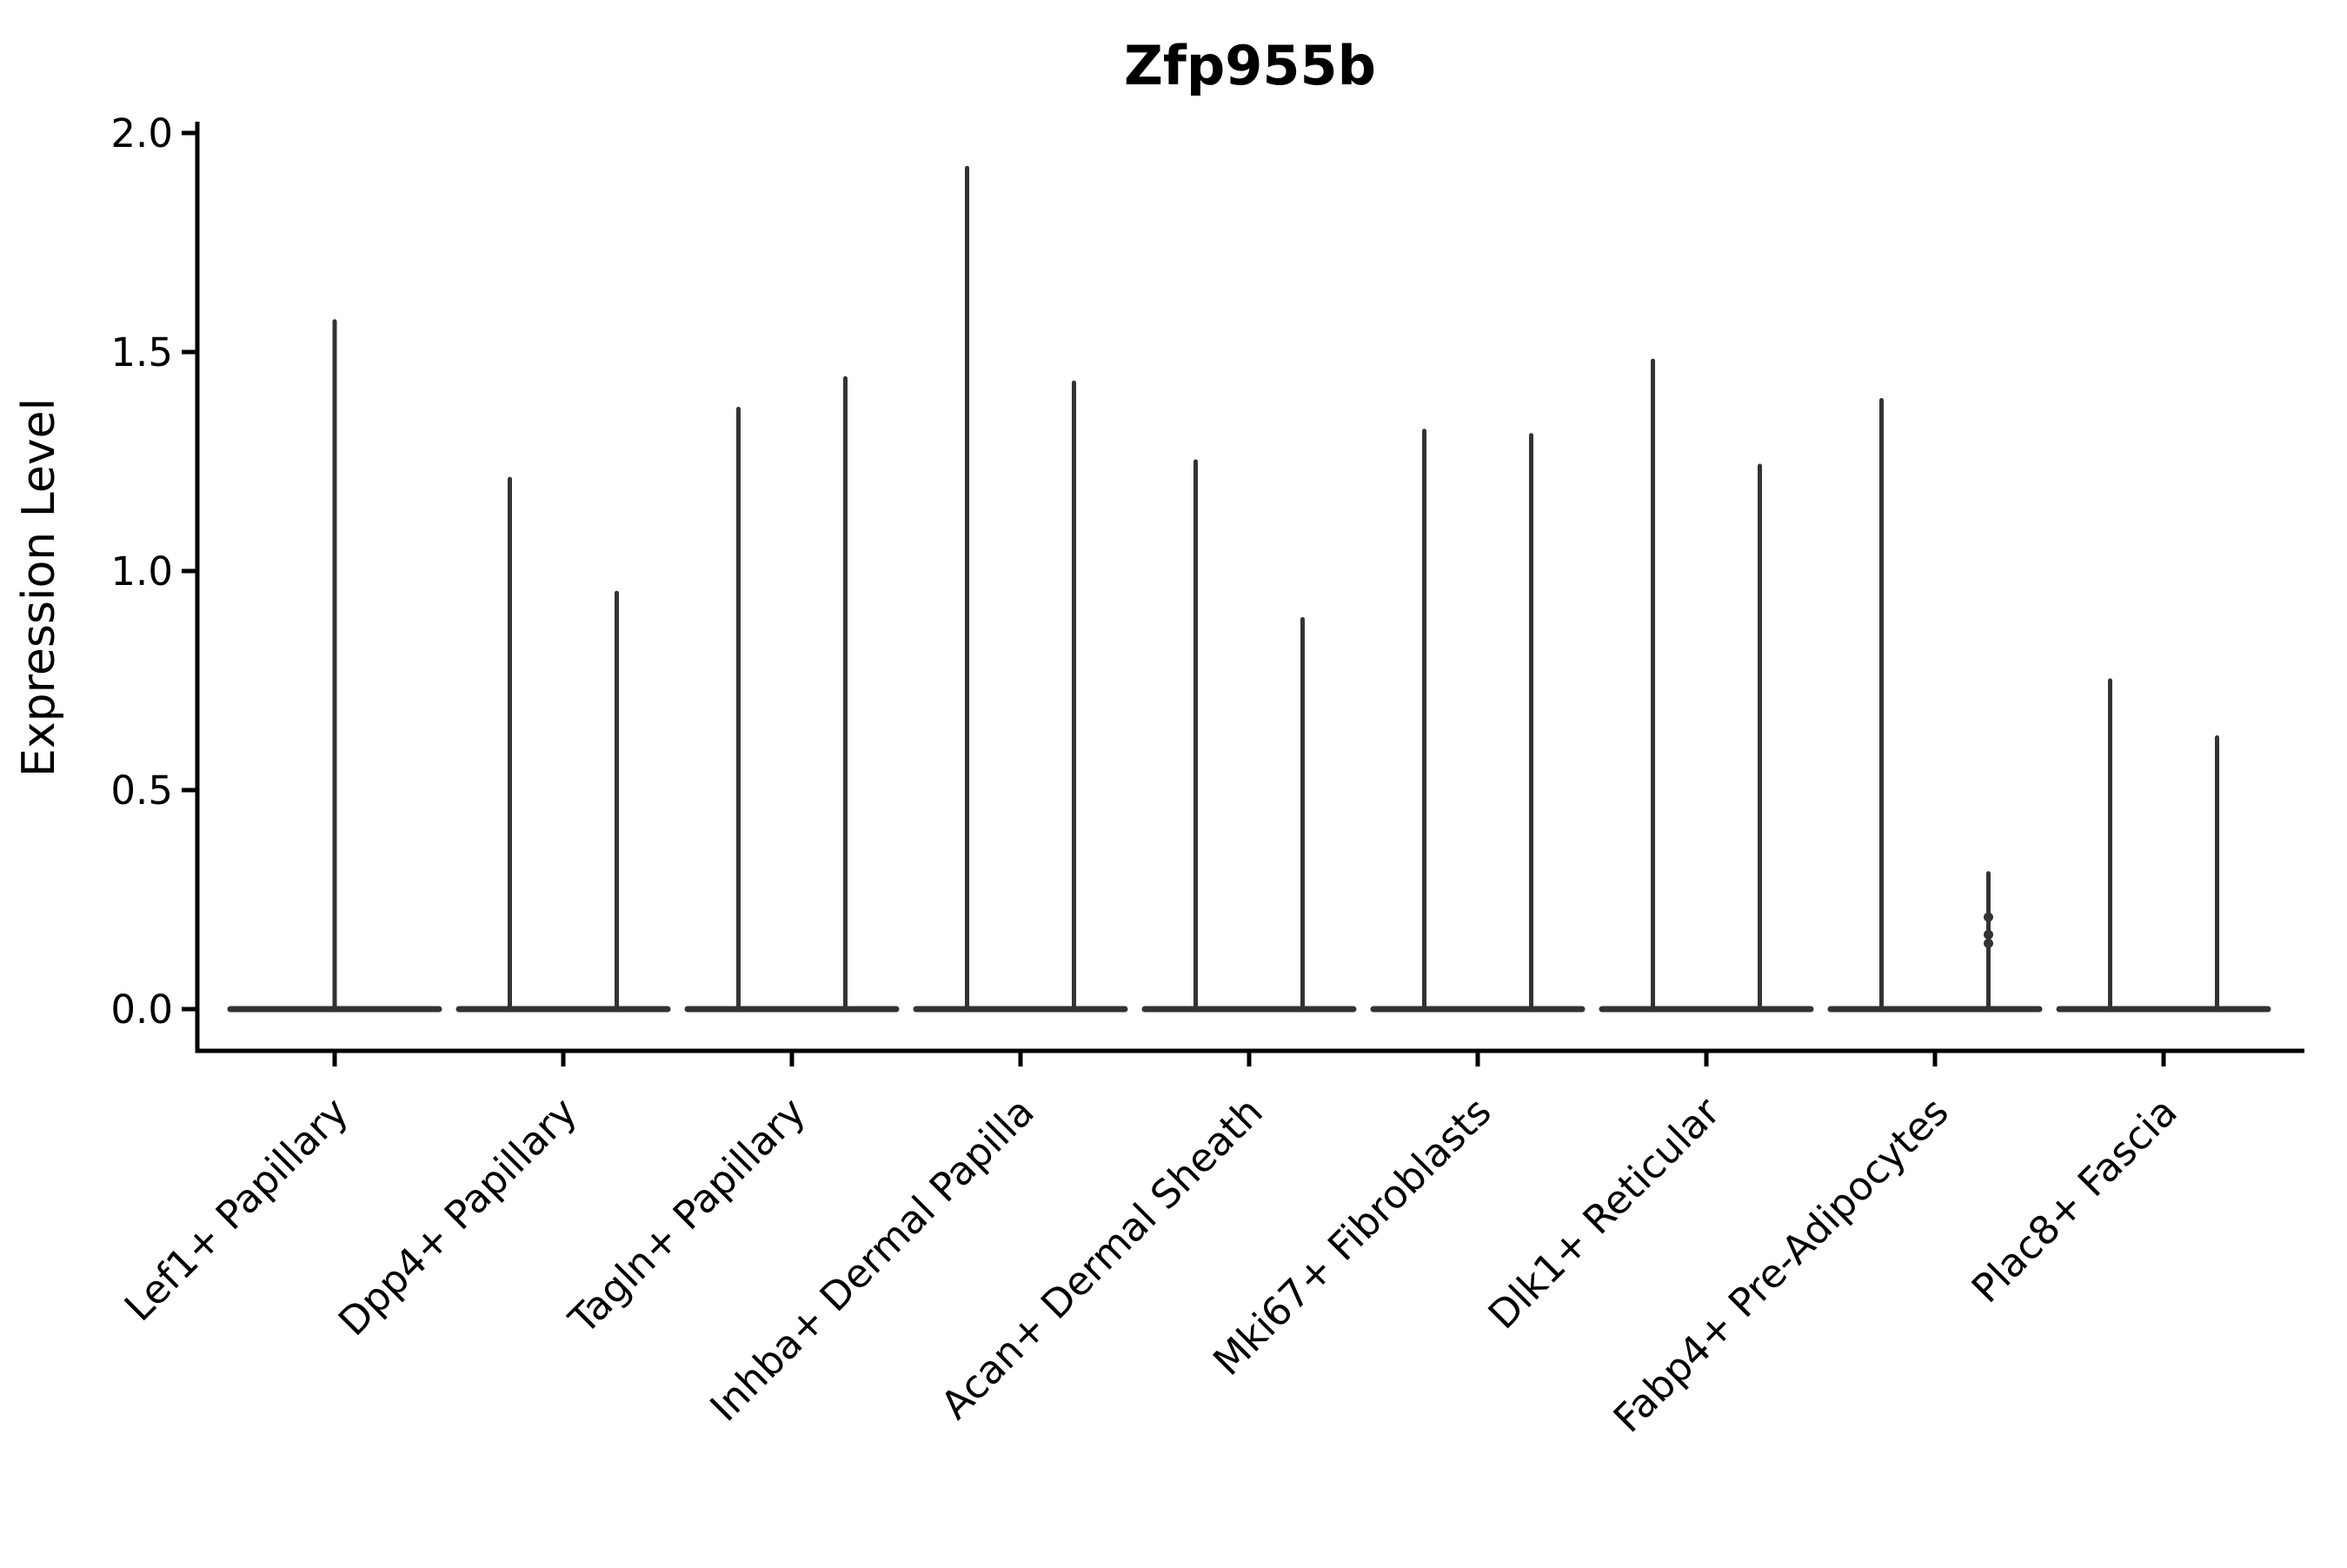  What do you see at coordinates (687, 1215) in the screenshot?
I see `x-tick-label: Tagln+ Papillary` at bounding box center [687, 1215].